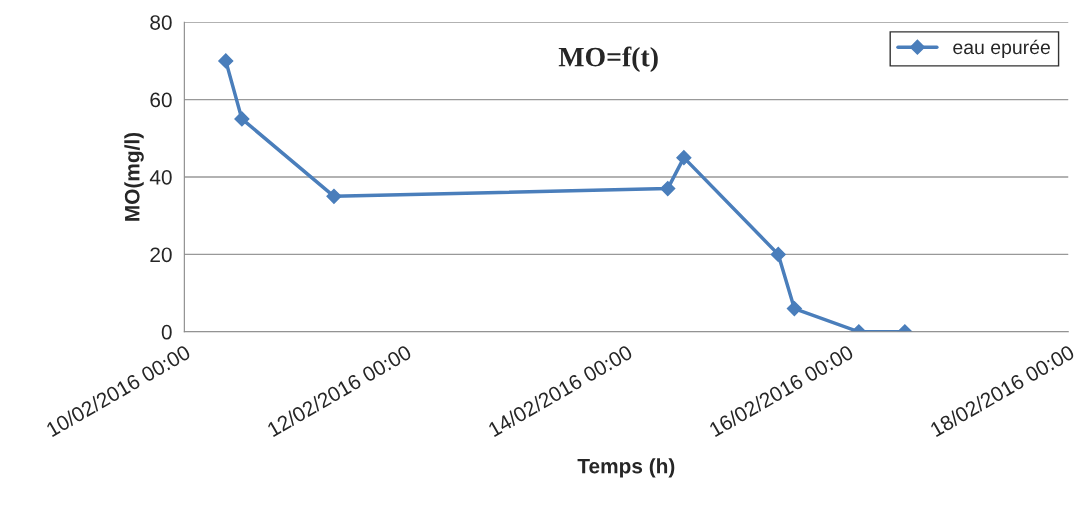 The width and height of the screenshot is (1078, 516). Describe the element at coordinates (161, 255) in the screenshot. I see `y-tick-label: 20` at that location.